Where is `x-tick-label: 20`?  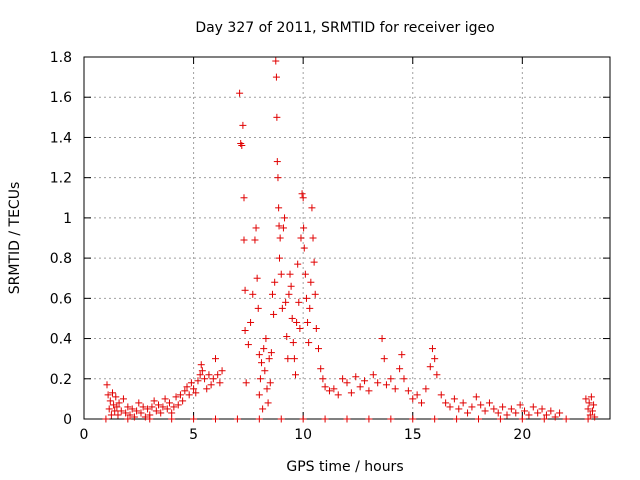
x-tick-label: 20 is located at coordinates (522, 435).